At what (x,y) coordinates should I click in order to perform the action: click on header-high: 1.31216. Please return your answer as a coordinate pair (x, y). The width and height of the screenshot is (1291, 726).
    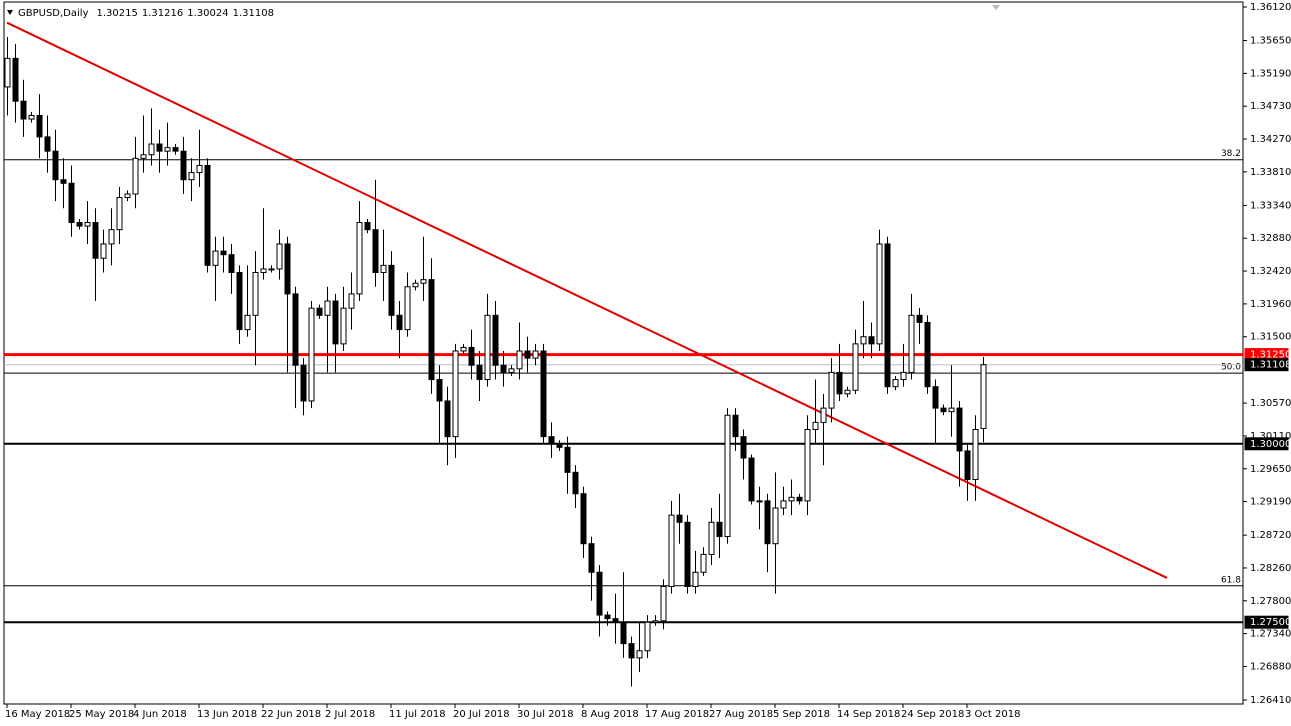
    Looking at the image, I should click on (162, 13).